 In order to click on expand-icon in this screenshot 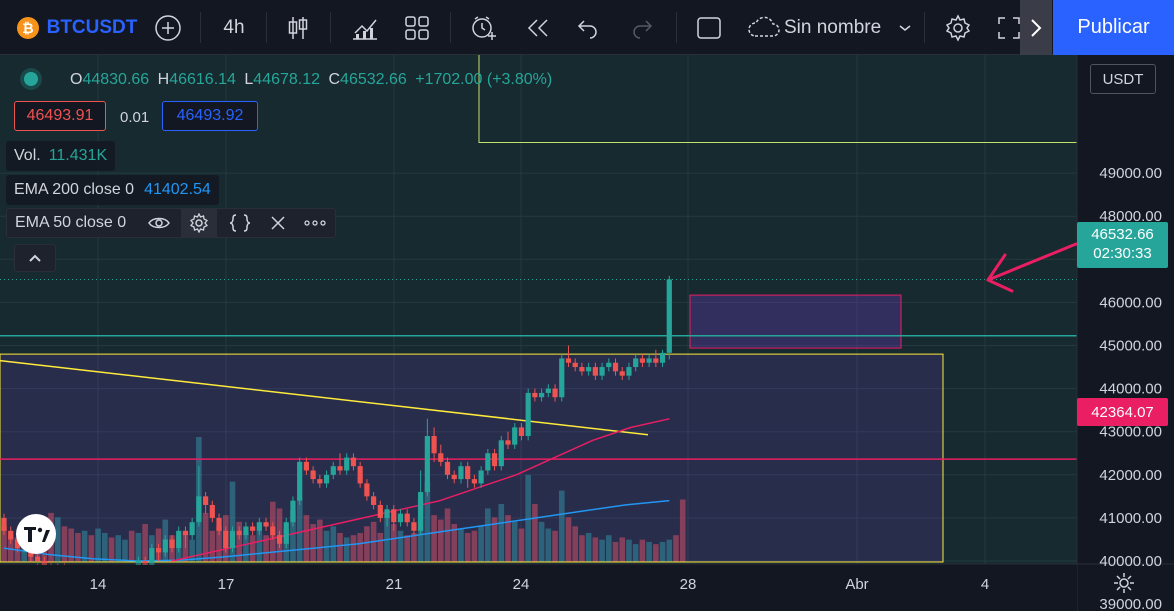, I will do `click(1009, 27)`.